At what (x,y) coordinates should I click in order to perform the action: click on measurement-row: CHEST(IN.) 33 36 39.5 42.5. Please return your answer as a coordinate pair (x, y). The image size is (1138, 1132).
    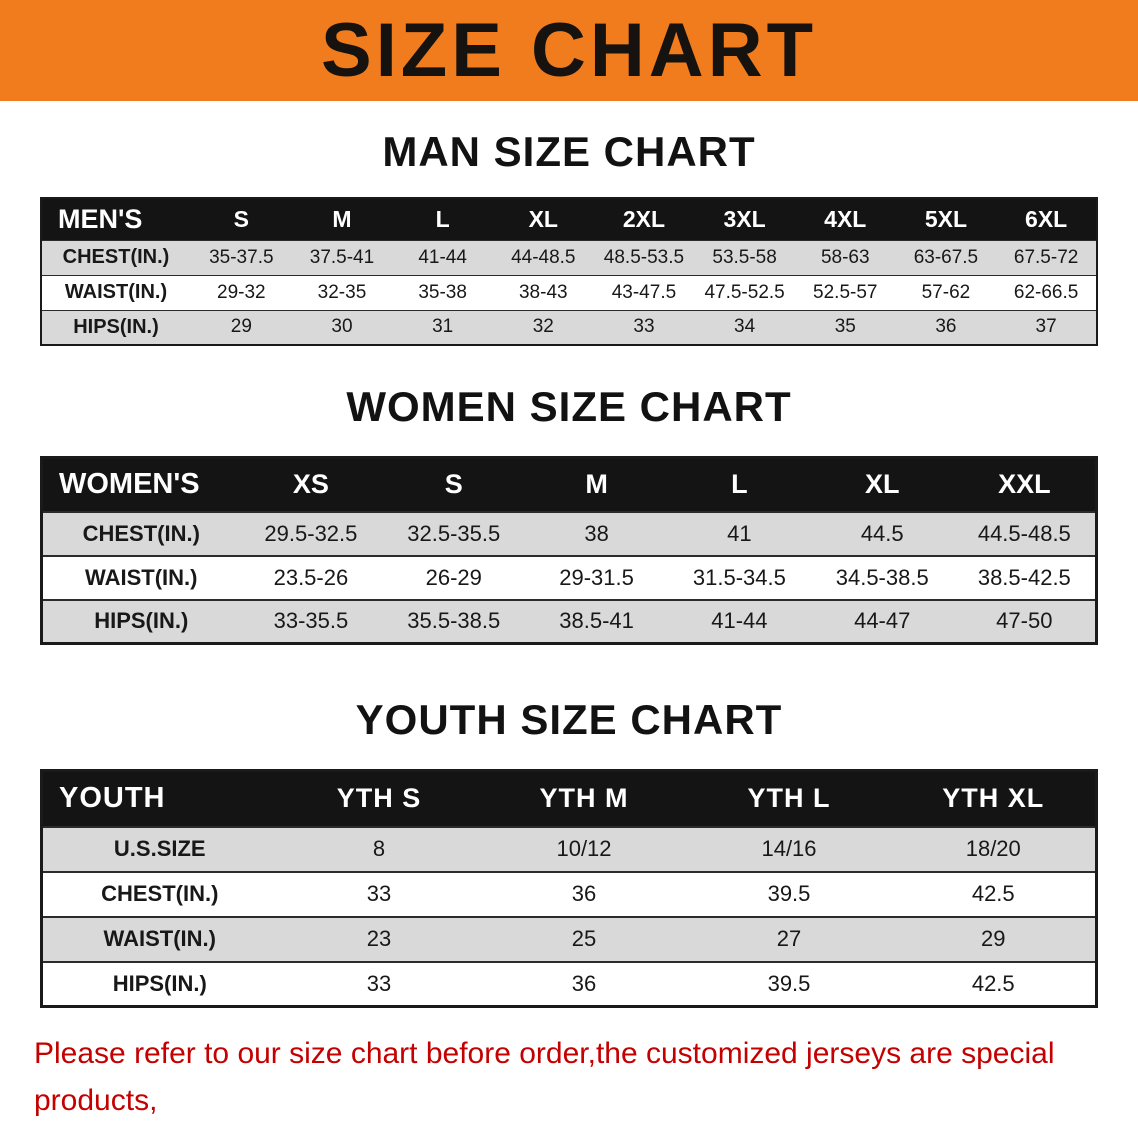
    Looking at the image, I should click on (569, 893).